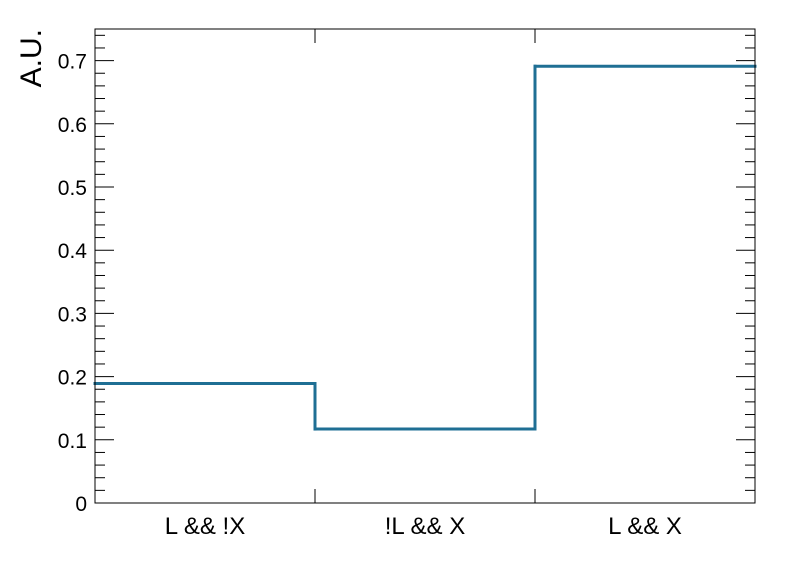  I want to click on y-tick-label: 0.4, so click(73, 251).